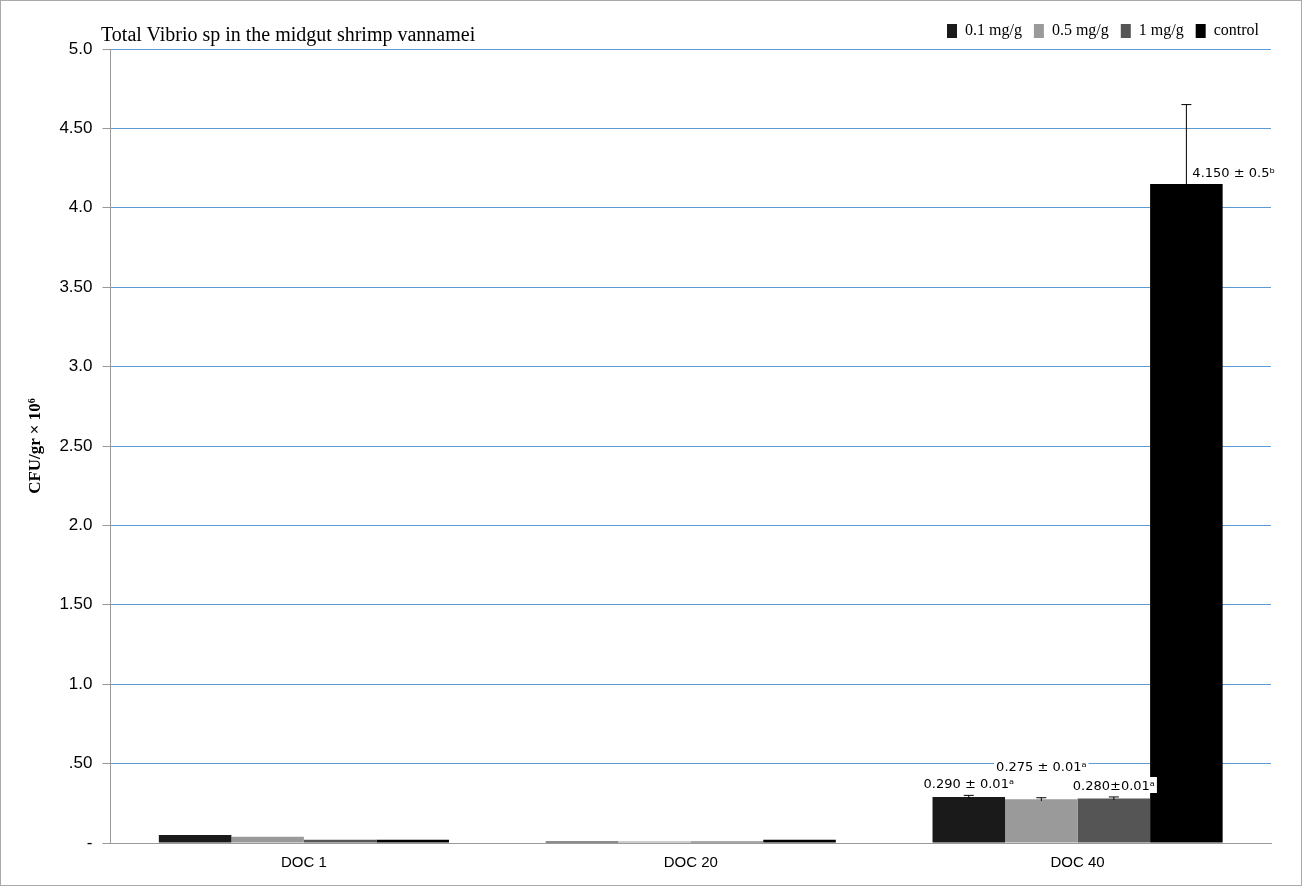 Image resolution: width=1304 pixels, height=888 pixels. Describe the element at coordinates (80, 48) in the screenshot. I see `y-tick-label: 5.0` at that location.